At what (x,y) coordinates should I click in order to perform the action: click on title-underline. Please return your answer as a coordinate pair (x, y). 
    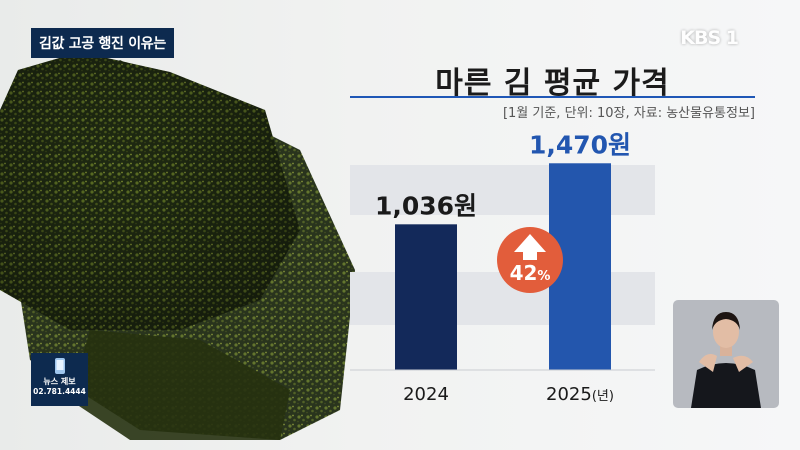
    Looking at the image, I should click on (552, 97).